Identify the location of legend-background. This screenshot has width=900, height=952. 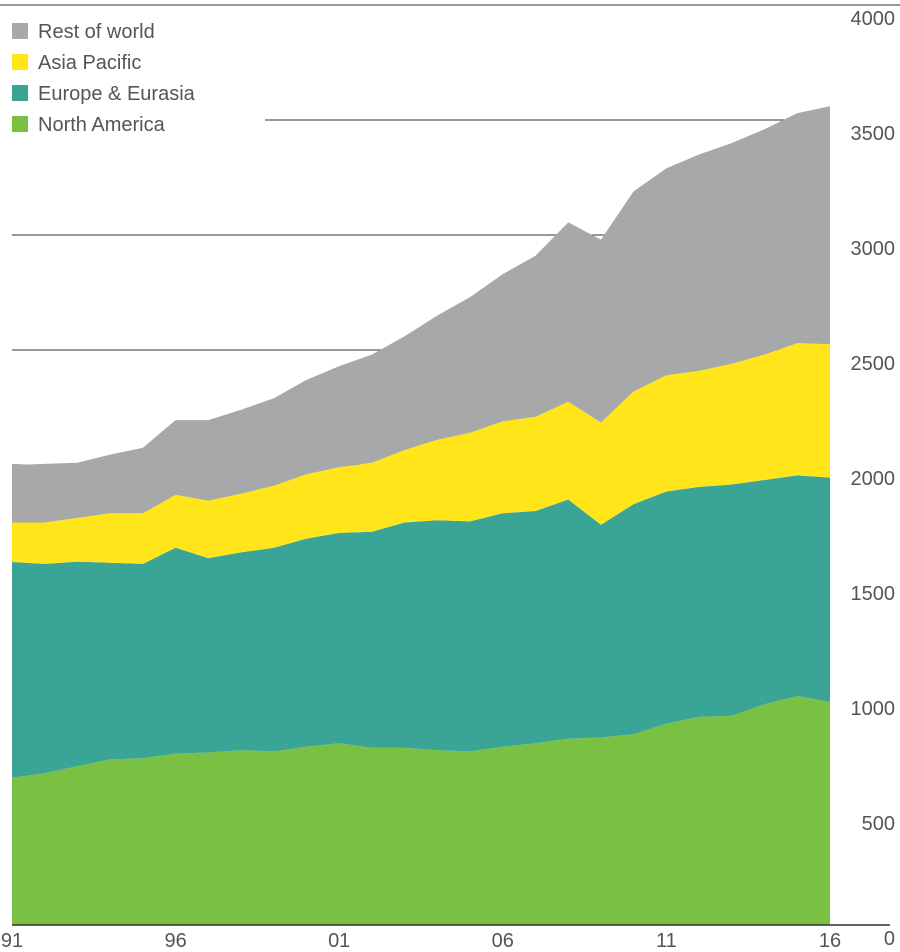
(132, 73).